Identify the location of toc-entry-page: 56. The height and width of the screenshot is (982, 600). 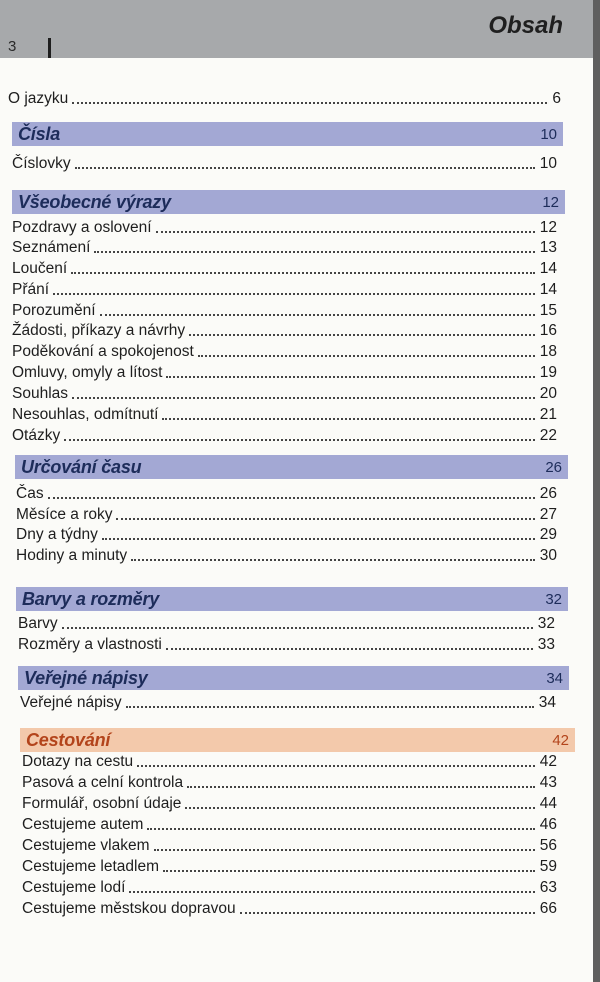
(548, 845).